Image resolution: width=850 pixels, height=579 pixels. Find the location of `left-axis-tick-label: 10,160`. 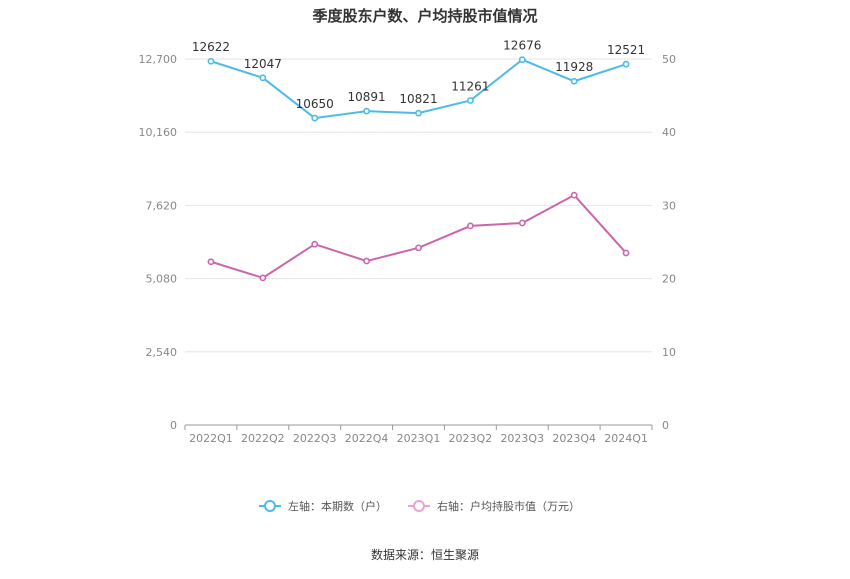

left-axis-tick-label: 10,160 is located at coordinates (158, 132).